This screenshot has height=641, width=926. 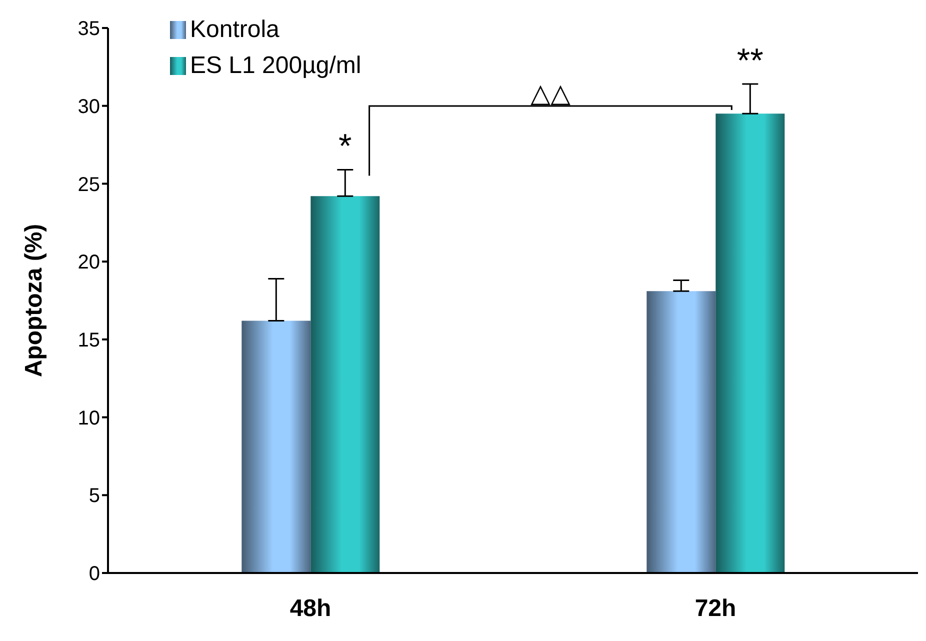 What do you see at coordinates (94, 574) in the screenshot?
I see `y-tick-label: 0` at bounding box center [94, 574].